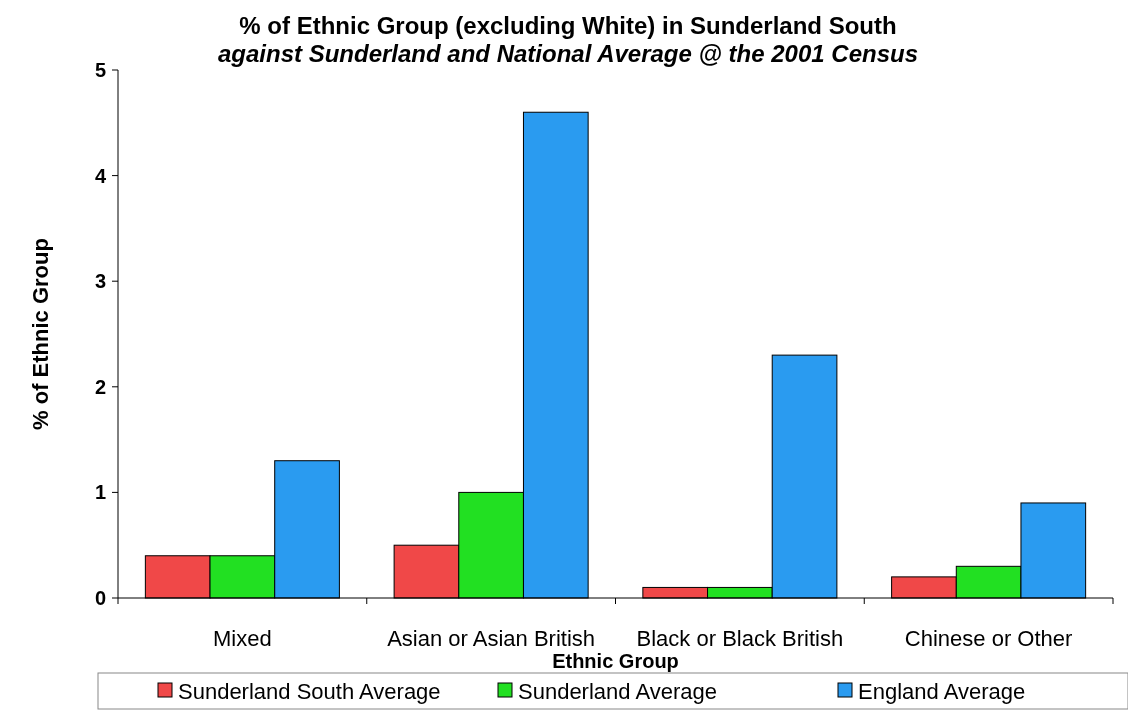  What do you see at coordinates (100, 598) in the screenshot?
I see `y-tick-label: 0` at bounding box center [100, 598].